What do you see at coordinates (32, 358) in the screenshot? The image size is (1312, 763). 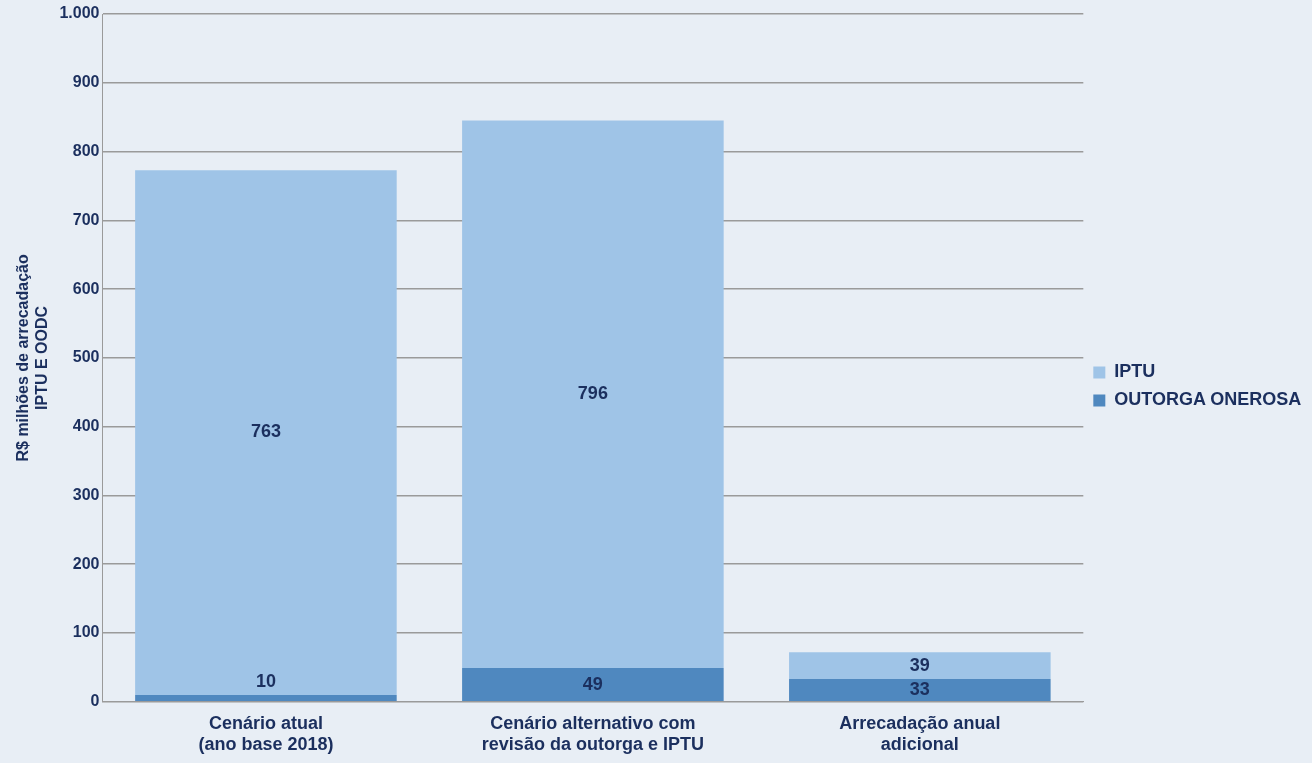 I see `y-axis-title: R$ milhões de arrecadação IPTU E OODC` at bounding box center [32, 358].